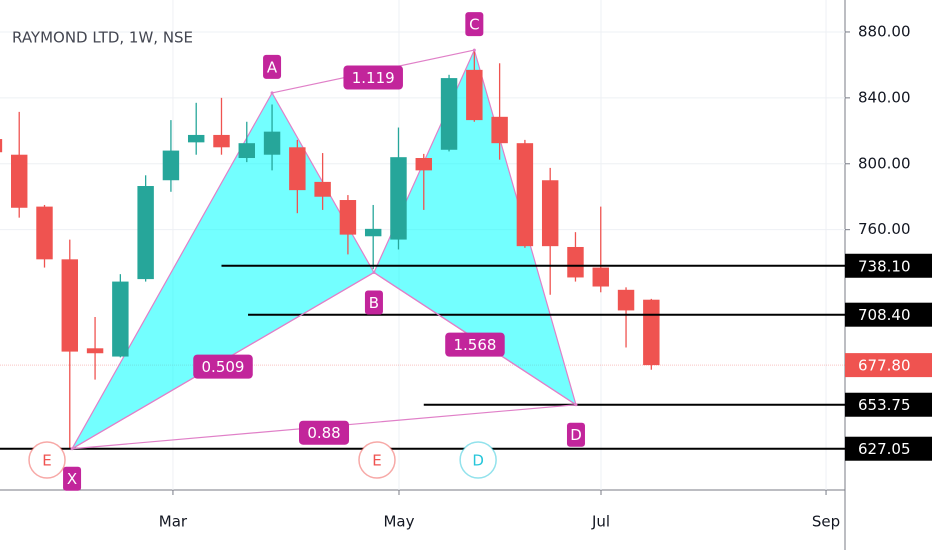 Image resolution: width=932 pixels, height=550 pixels. Describe the element at coordinates (884, 31) in the screenshot. I see `y-tick-label: 880.00` at that location.